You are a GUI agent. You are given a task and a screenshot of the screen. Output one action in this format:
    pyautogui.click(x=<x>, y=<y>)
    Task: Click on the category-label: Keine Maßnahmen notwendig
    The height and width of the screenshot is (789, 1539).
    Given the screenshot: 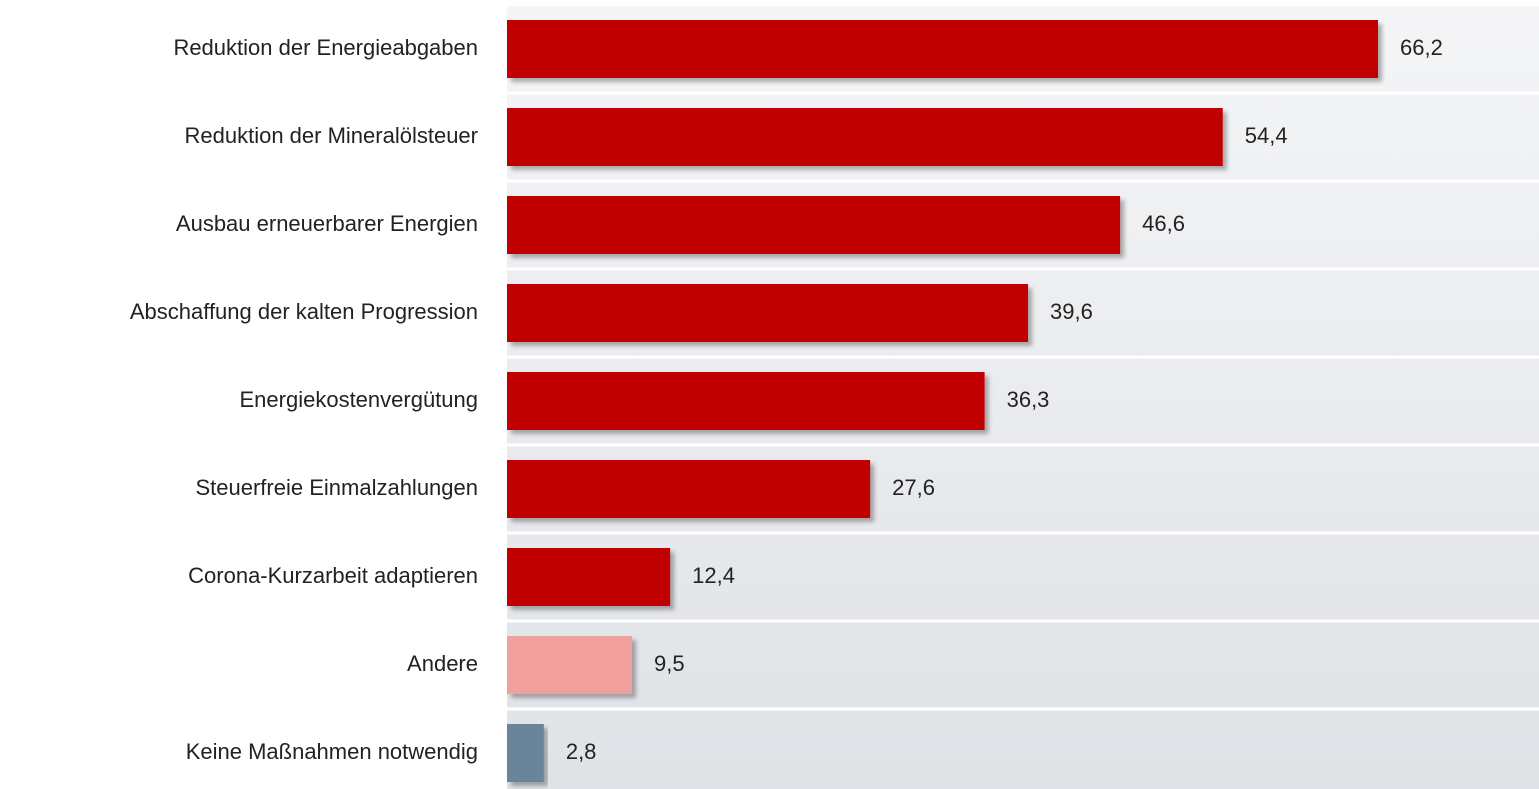 What is the action you would take?
    pyautogui.click(x=332, y=751)
    